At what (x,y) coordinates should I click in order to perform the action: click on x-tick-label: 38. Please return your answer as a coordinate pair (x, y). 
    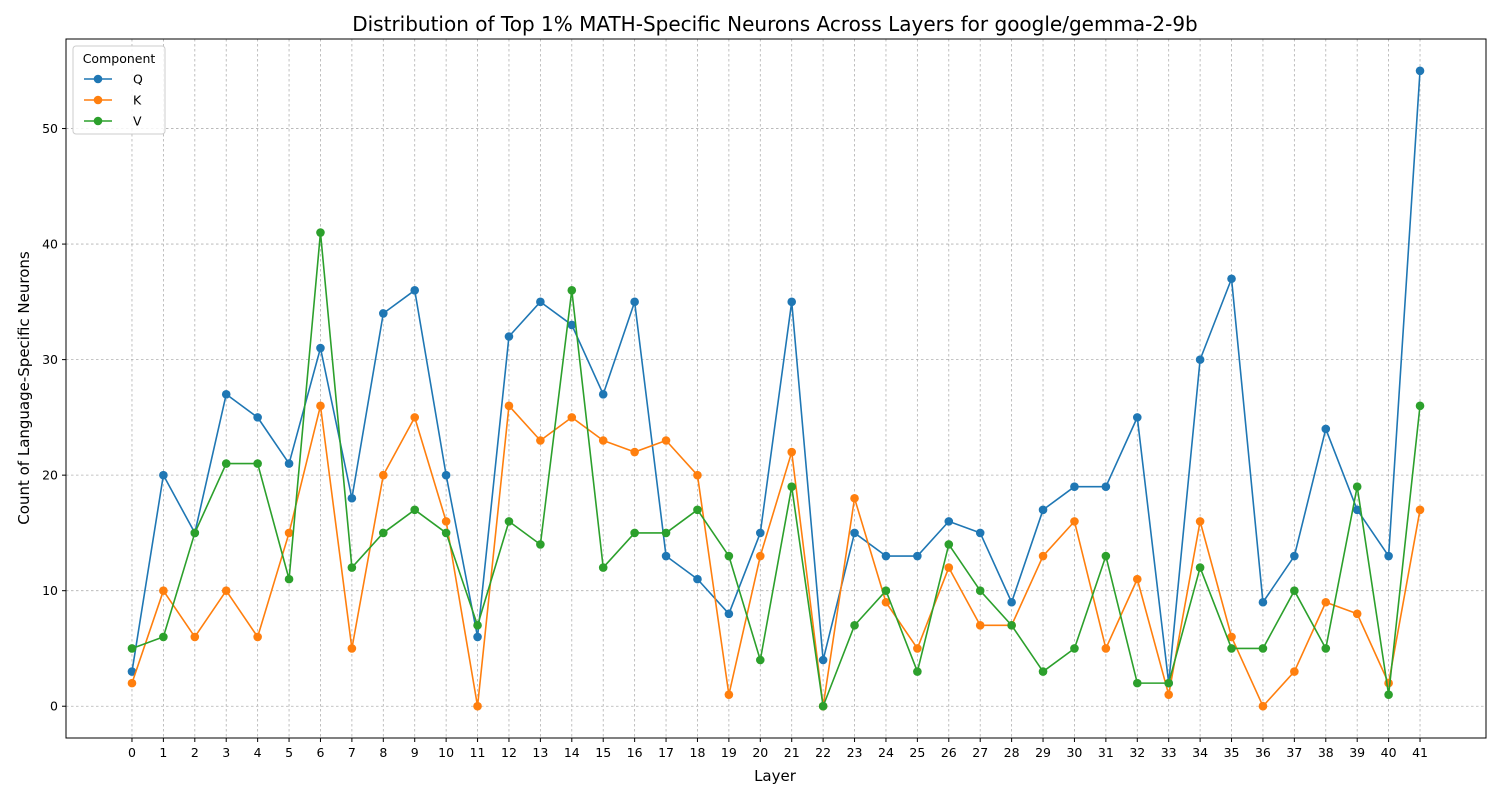
    Looking at the image, I should click on (1326, 752).